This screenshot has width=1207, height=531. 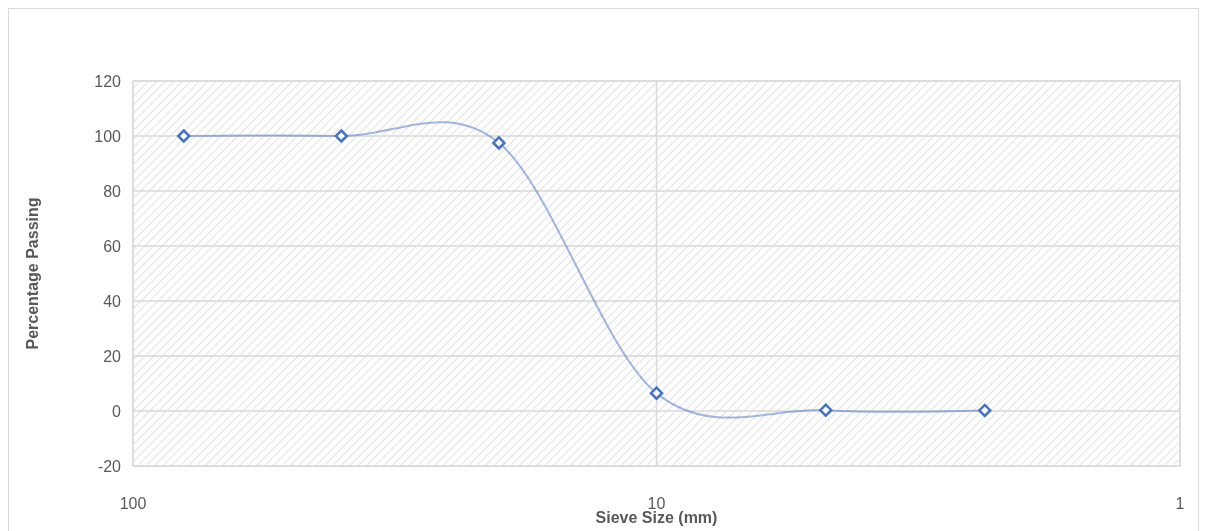 What do you see at coordinates (133, 503) in the screenshot?
I see `x-tick-label: 100` at bounding box center [133, 503].